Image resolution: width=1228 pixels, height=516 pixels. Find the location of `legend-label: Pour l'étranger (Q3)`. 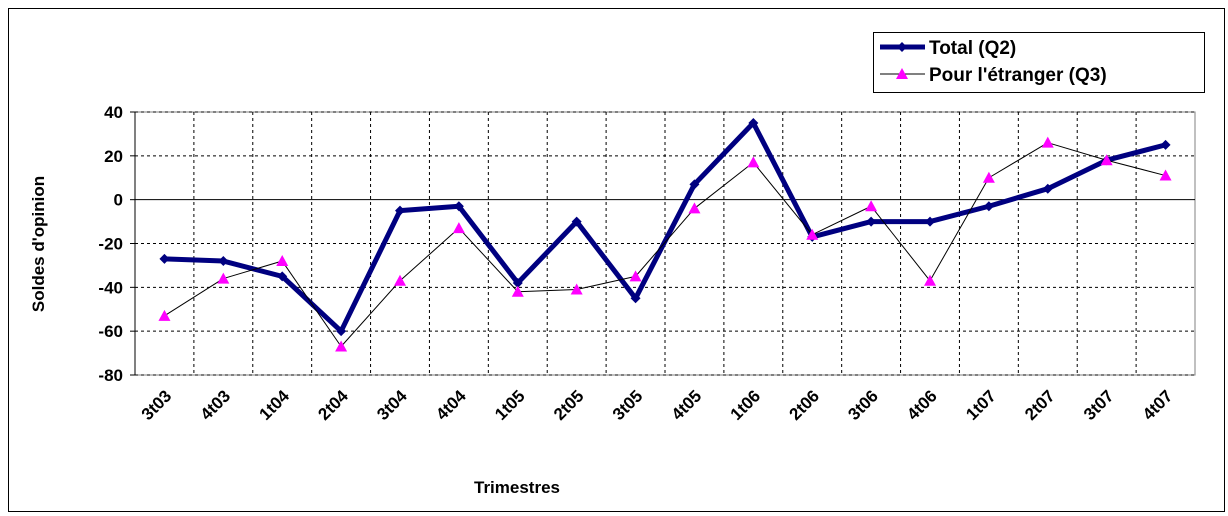

legend-label: Pour l'étranger (Q3) is located at coordinates (1018, 75).